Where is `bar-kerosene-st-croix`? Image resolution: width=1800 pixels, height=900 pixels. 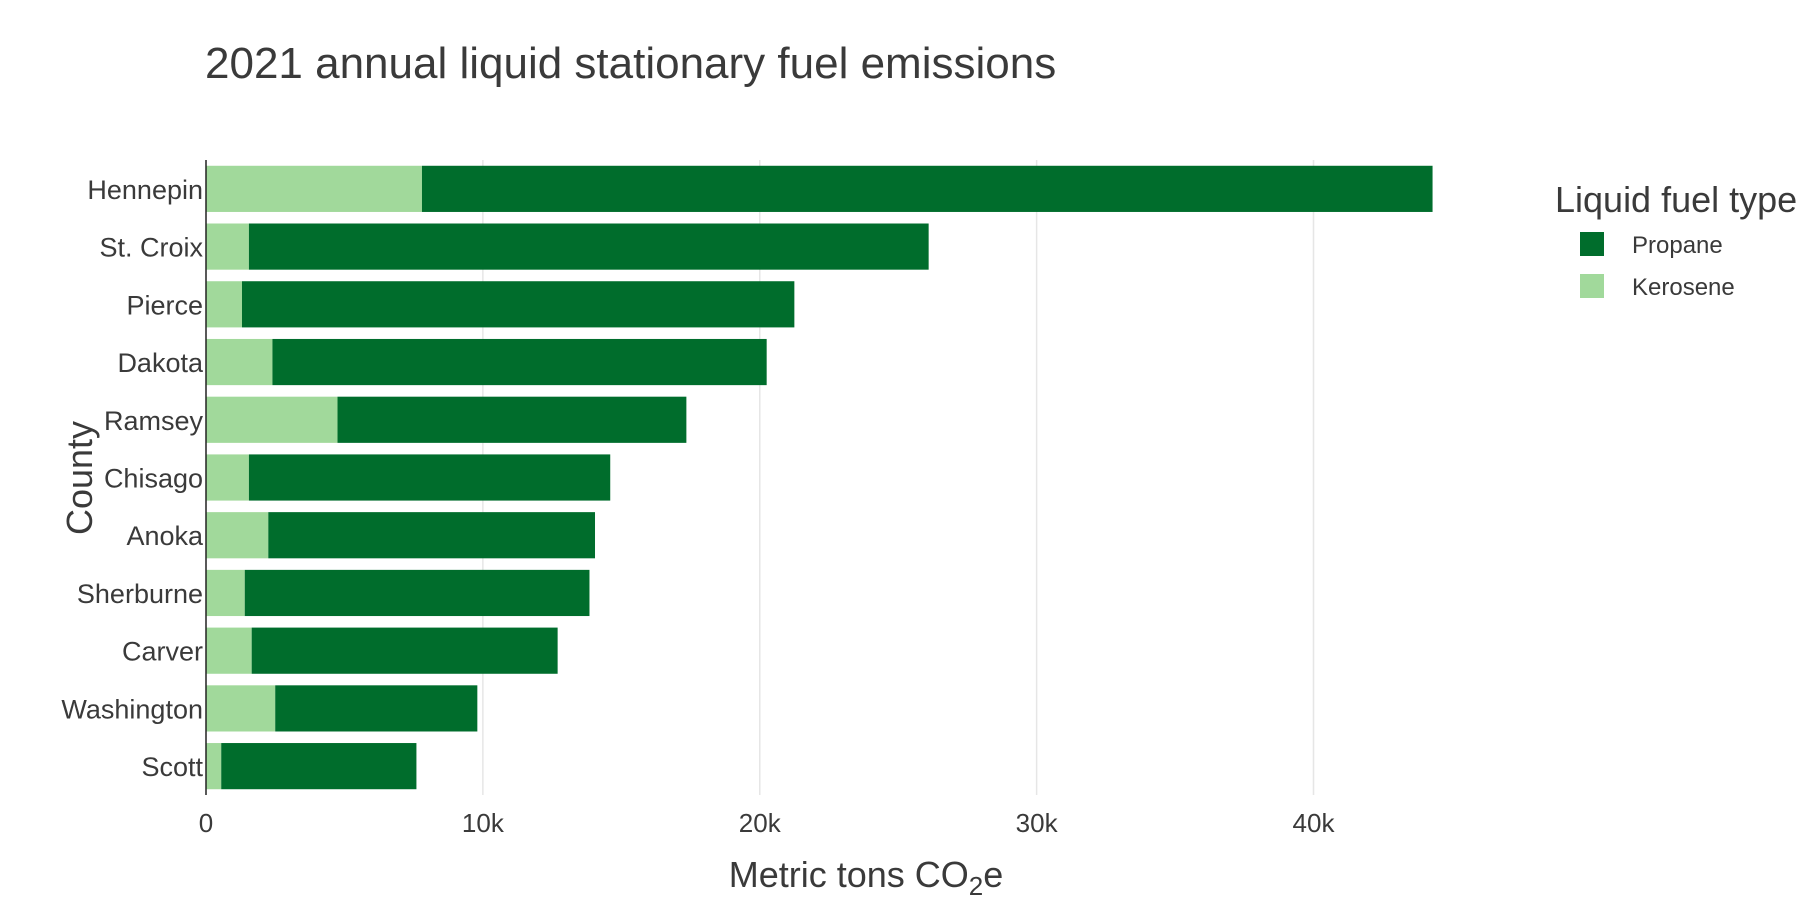 bar-kerosene-st-croix is located at coordinates (227, 246).